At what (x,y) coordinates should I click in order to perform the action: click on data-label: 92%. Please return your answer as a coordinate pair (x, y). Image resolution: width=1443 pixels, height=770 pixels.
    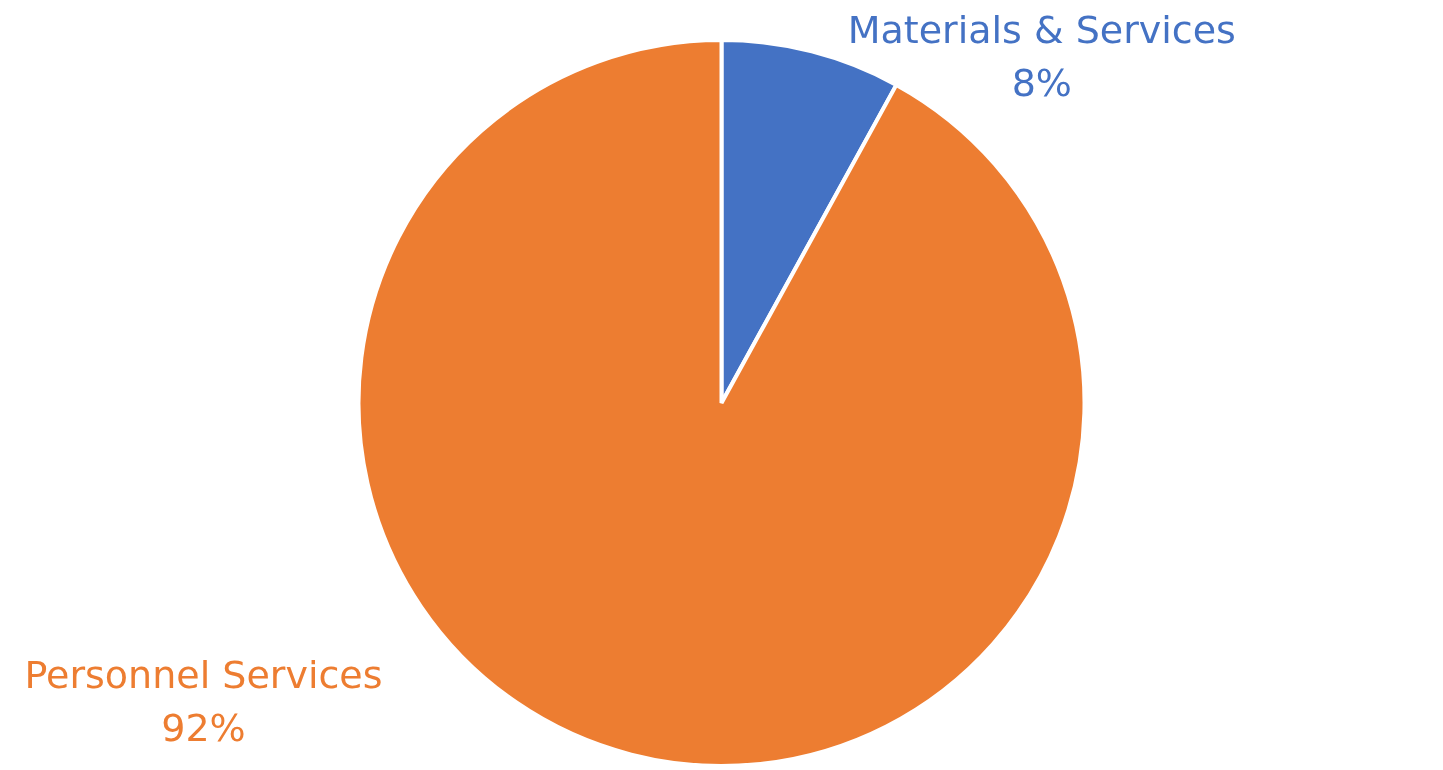
    Looking at the image, I should click on (203, 727).